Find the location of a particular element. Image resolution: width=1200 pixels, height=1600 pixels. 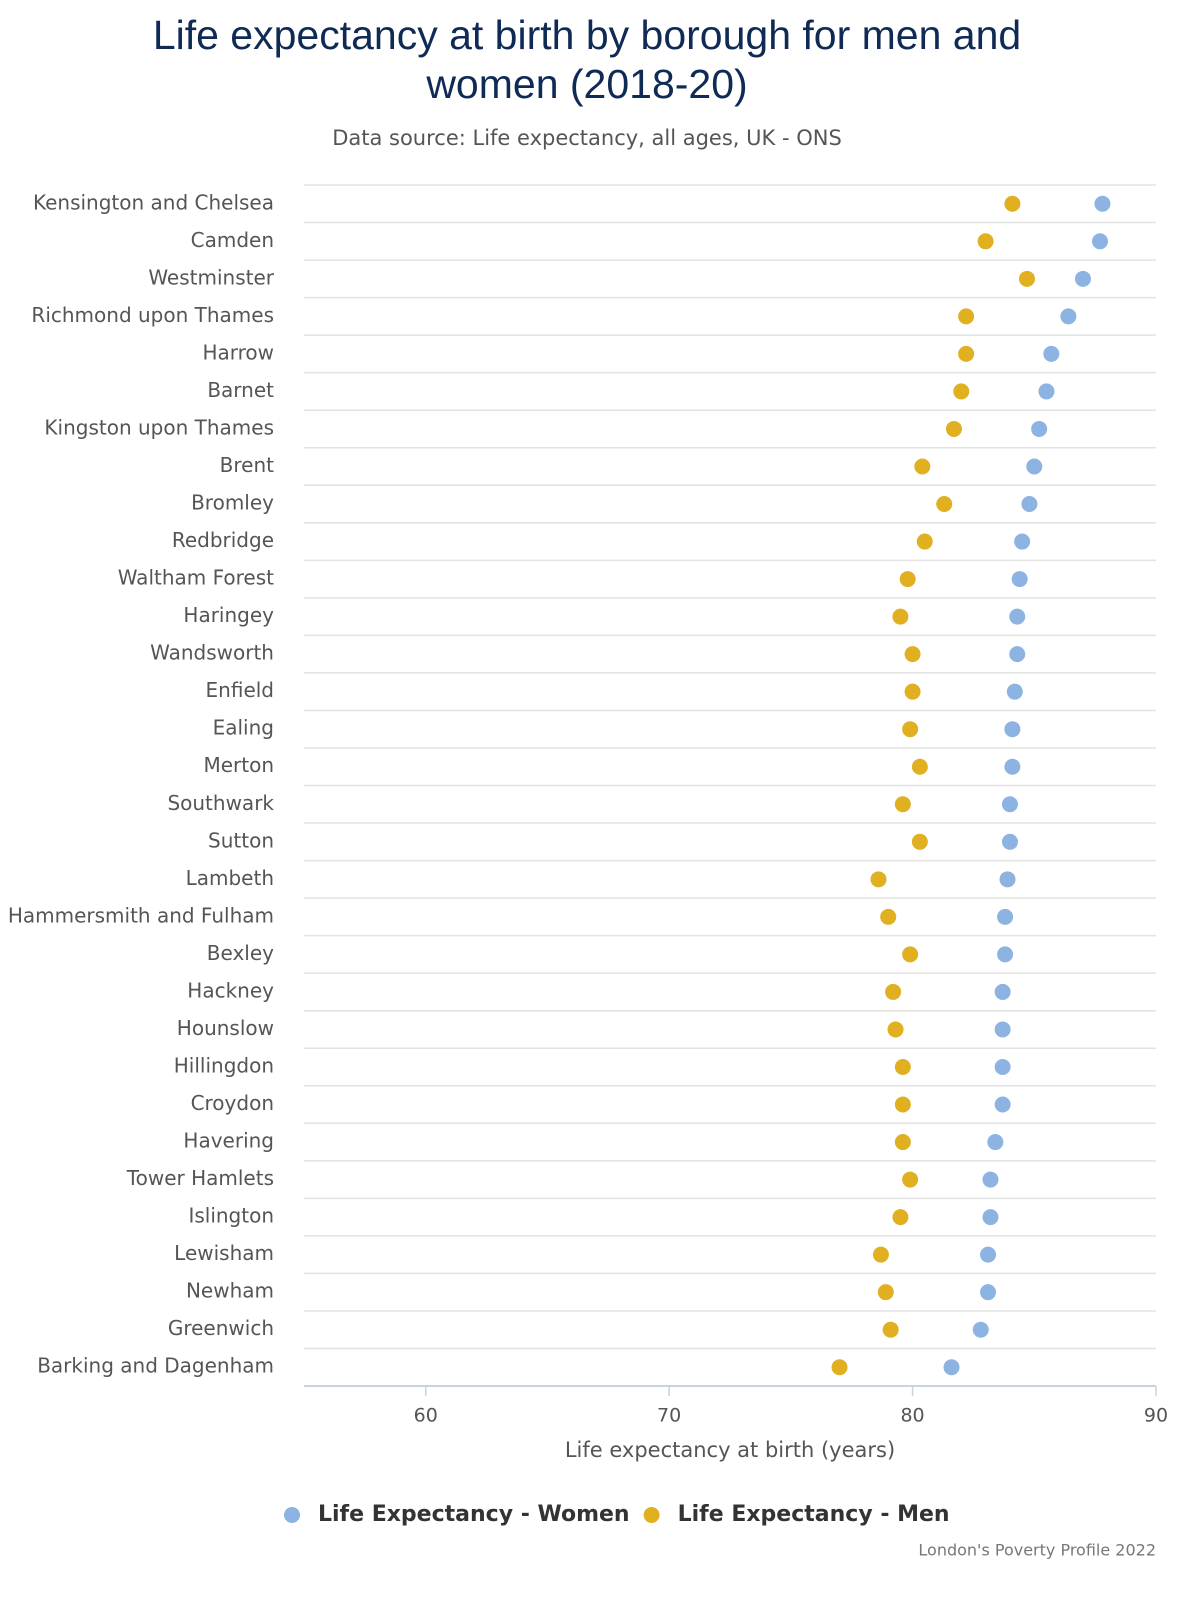

y-tick-label: Tower Hamlets is located at coordinates (200, 1178).